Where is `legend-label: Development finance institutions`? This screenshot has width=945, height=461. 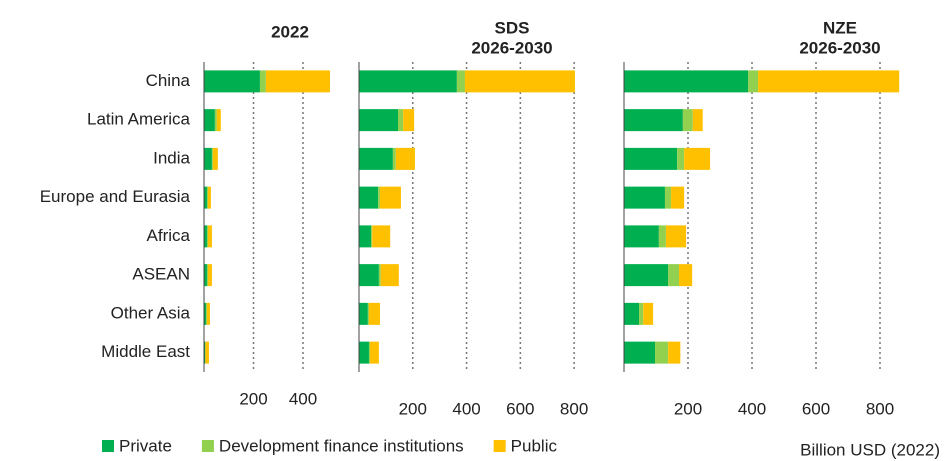 legend-label: Development finance institutions is located at coordinates (341, 445).